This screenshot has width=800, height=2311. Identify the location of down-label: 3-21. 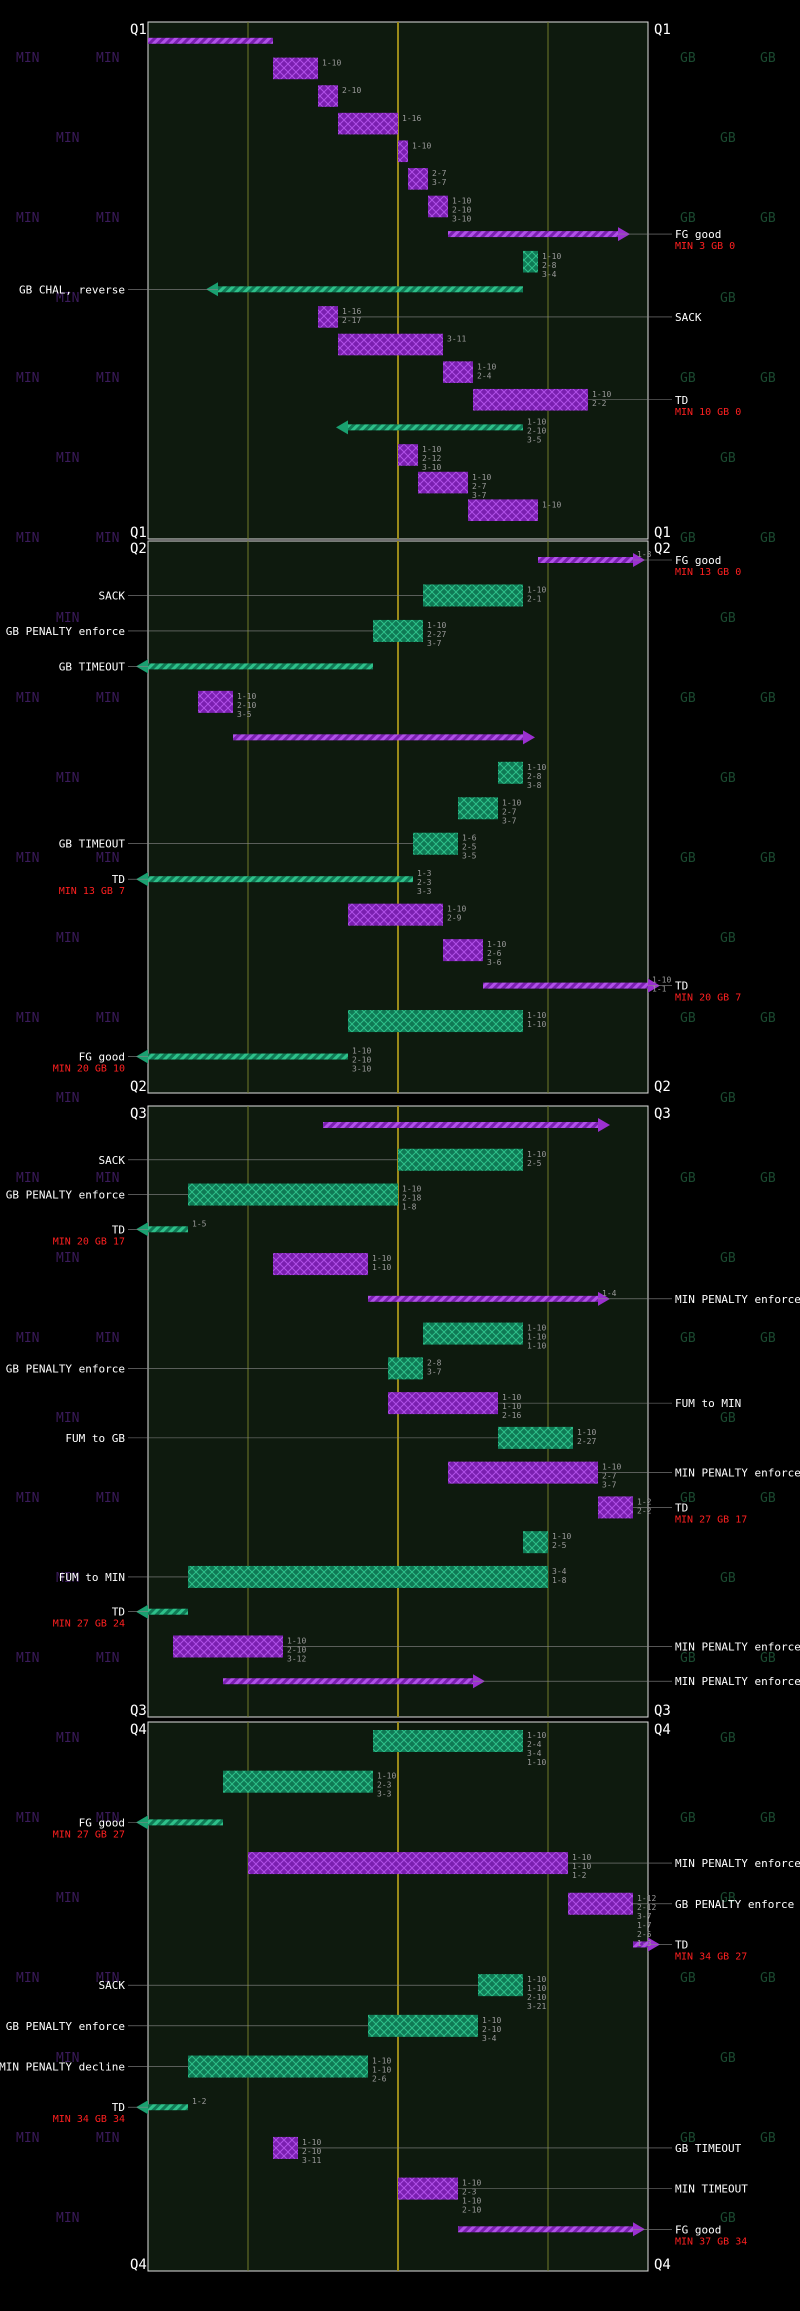
(536, 2006).